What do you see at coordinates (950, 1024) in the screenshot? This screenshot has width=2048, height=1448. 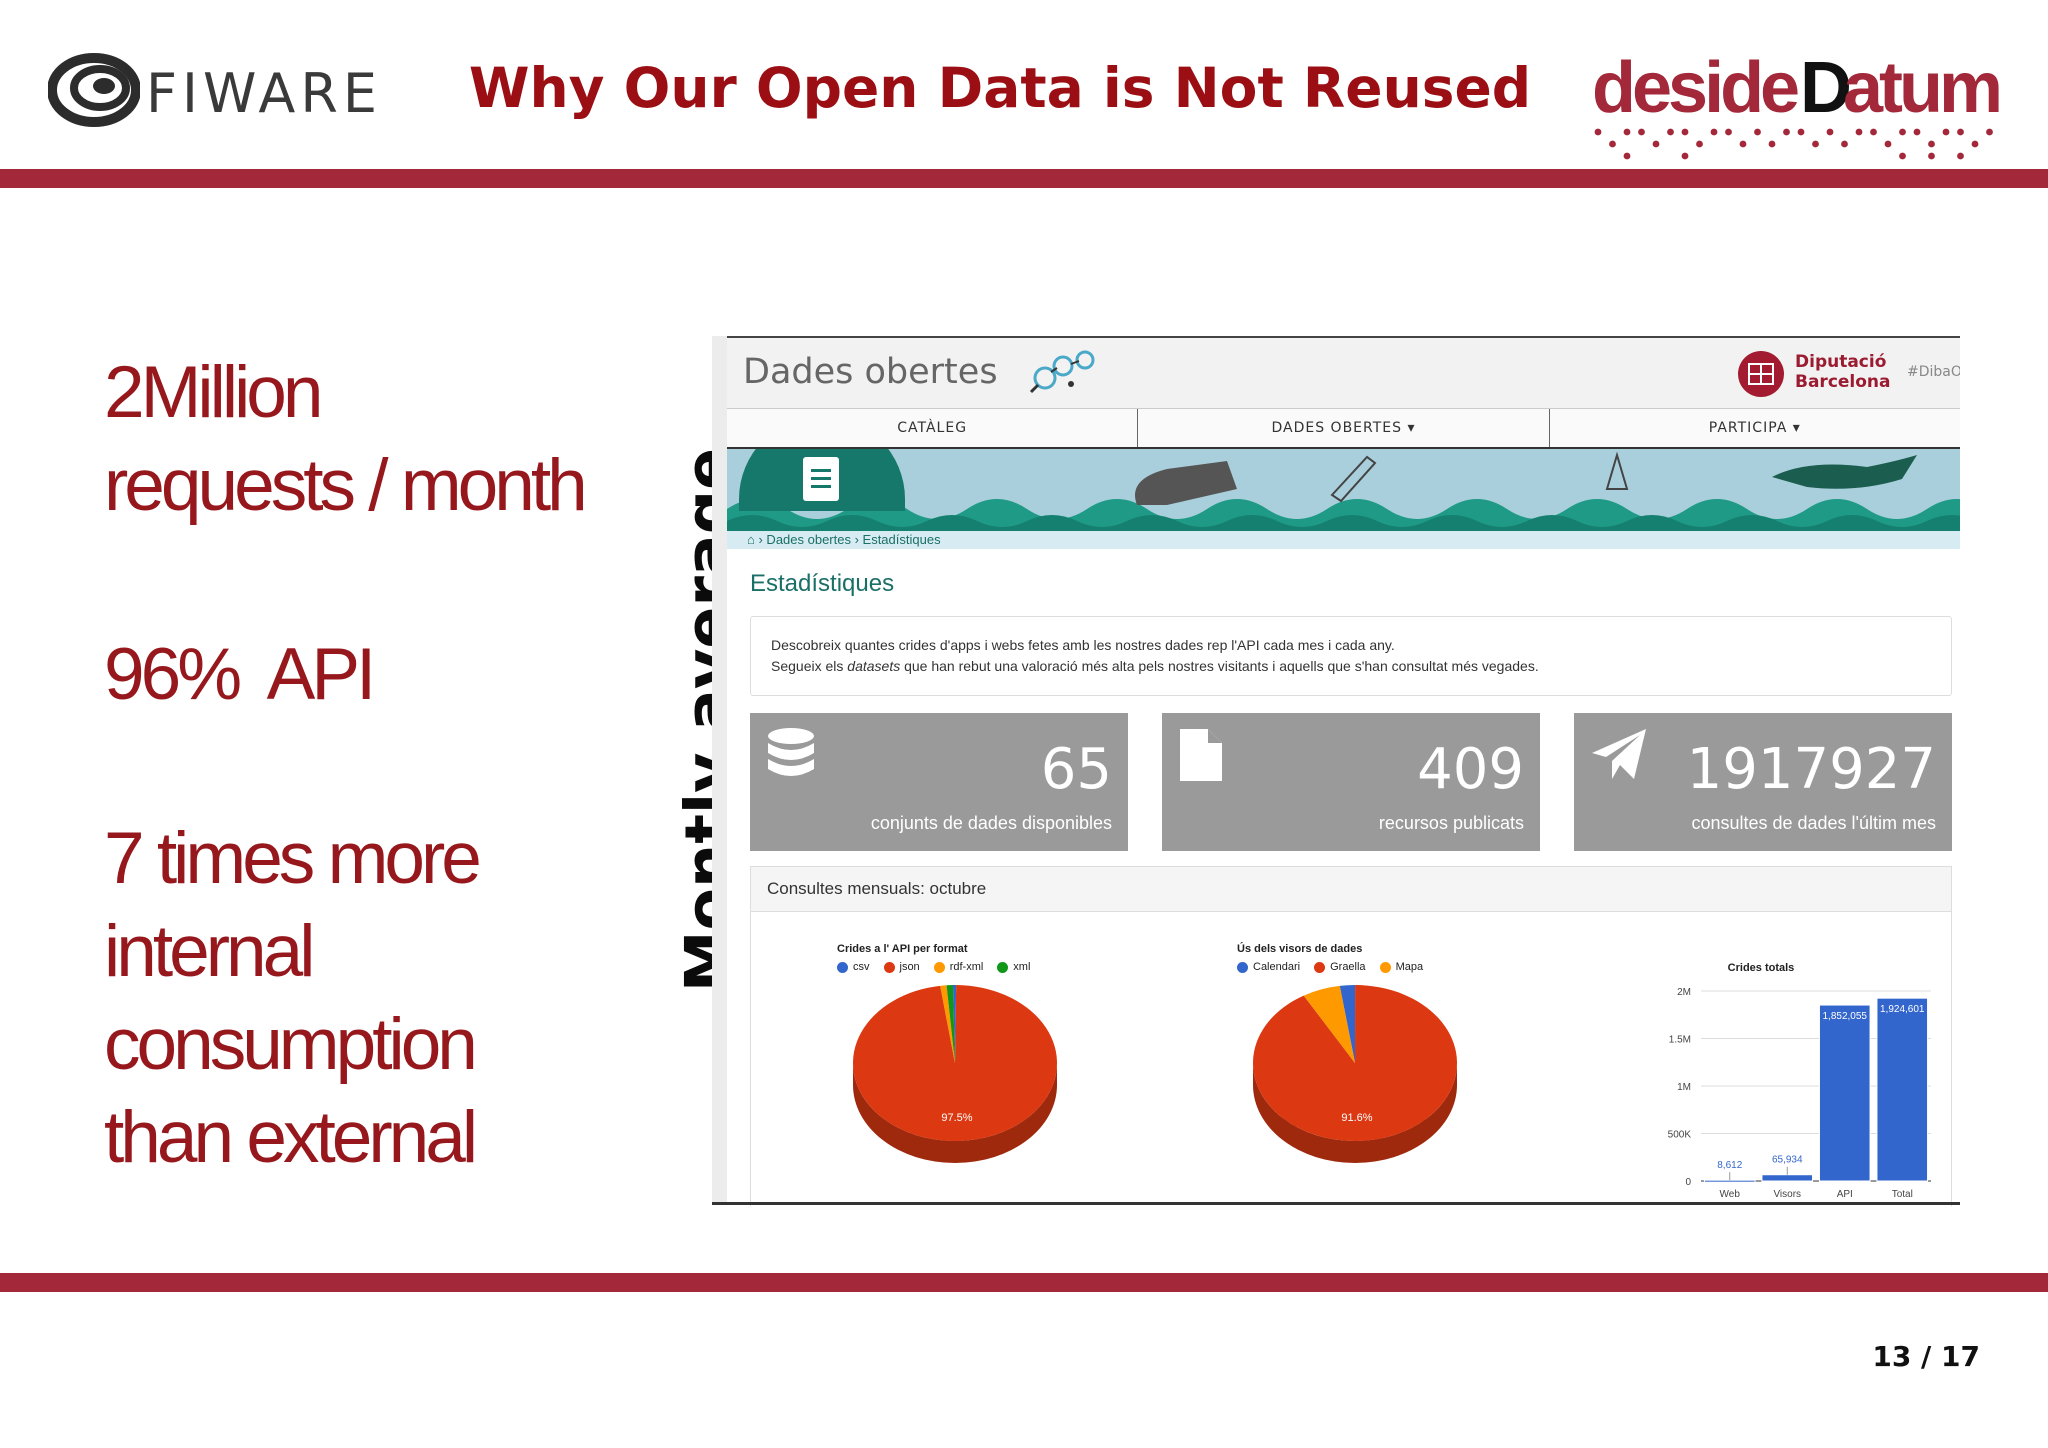 I see `pie-slice-xml` at bounding box center [950, 1024].